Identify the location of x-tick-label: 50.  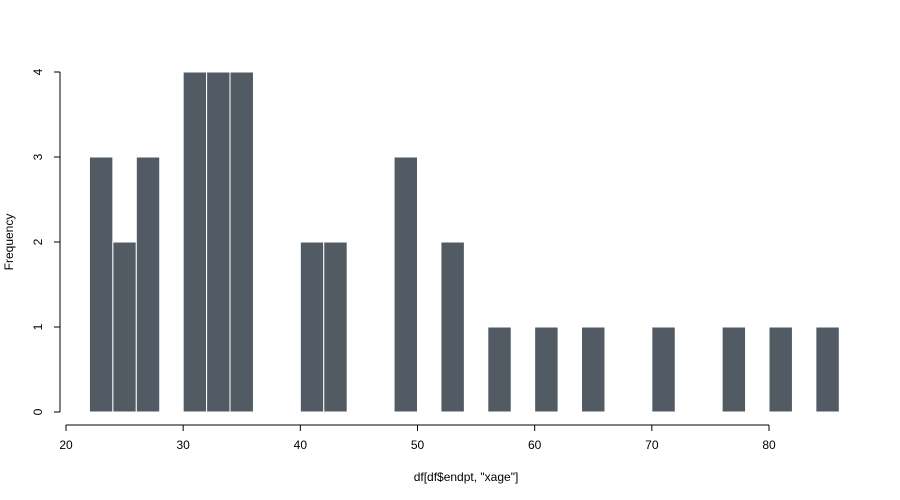
(418, 445).